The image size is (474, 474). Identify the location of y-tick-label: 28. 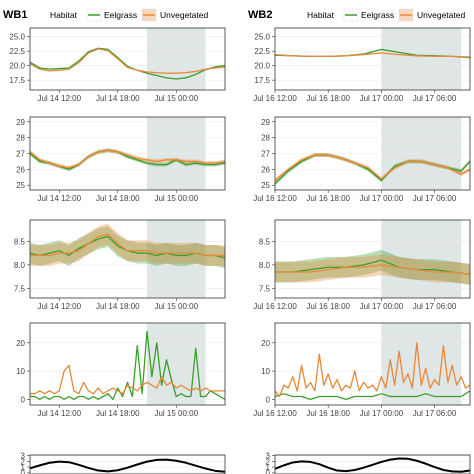
(20, 138).